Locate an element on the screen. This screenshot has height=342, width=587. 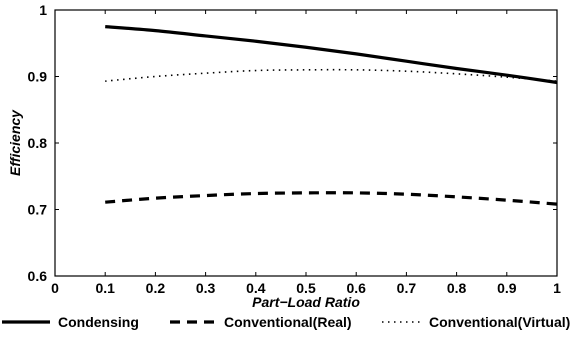
series-line-conventional-real is located at coordinates (331, 198).